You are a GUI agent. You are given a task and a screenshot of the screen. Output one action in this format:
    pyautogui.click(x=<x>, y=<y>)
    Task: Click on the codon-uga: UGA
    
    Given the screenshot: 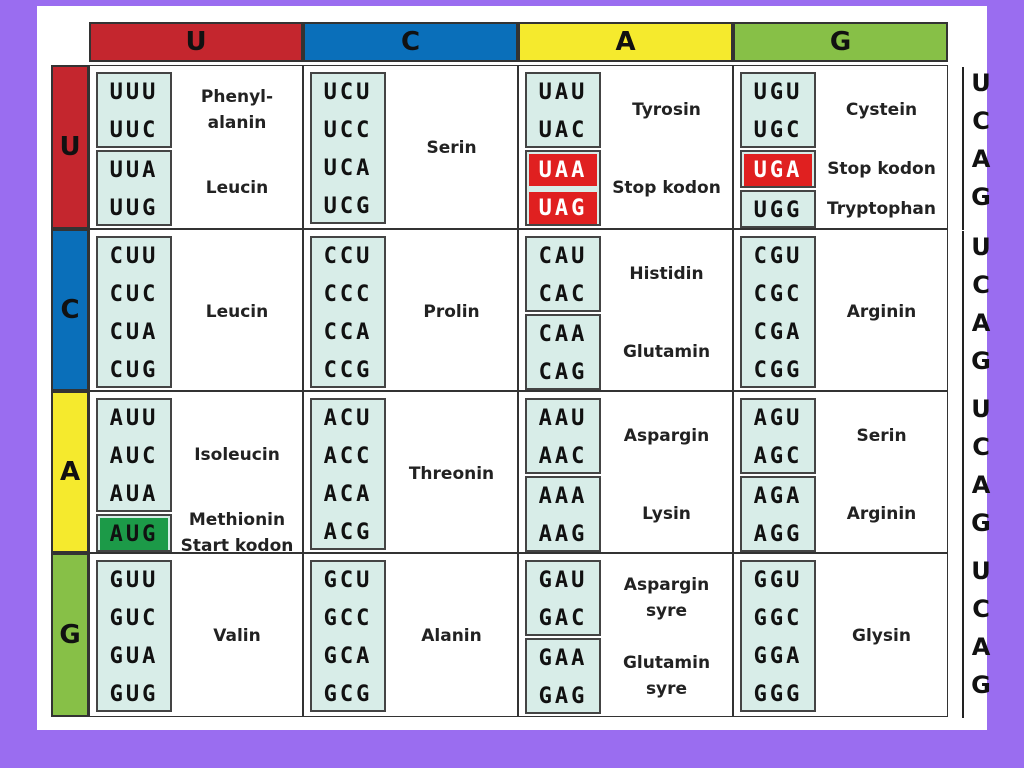 What is the action you would take?
    pyautogui.click(x=778, y=170)
    